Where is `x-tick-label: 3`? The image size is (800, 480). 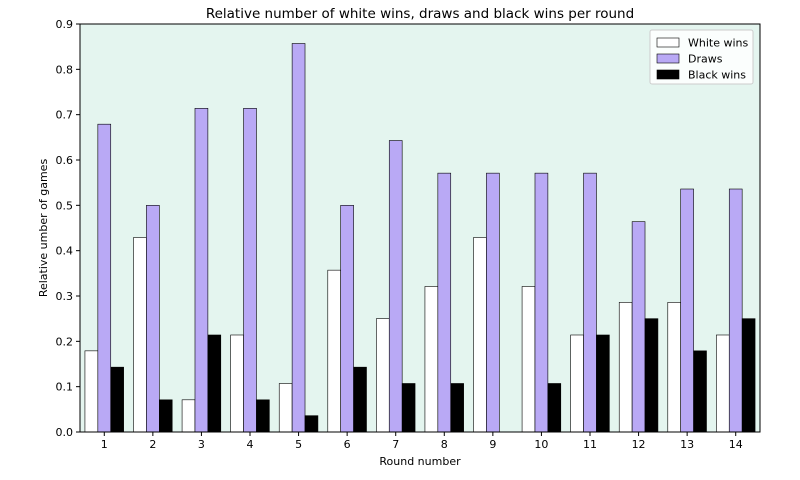
x-tick-label: 3 is located at coordinates (201, 444).